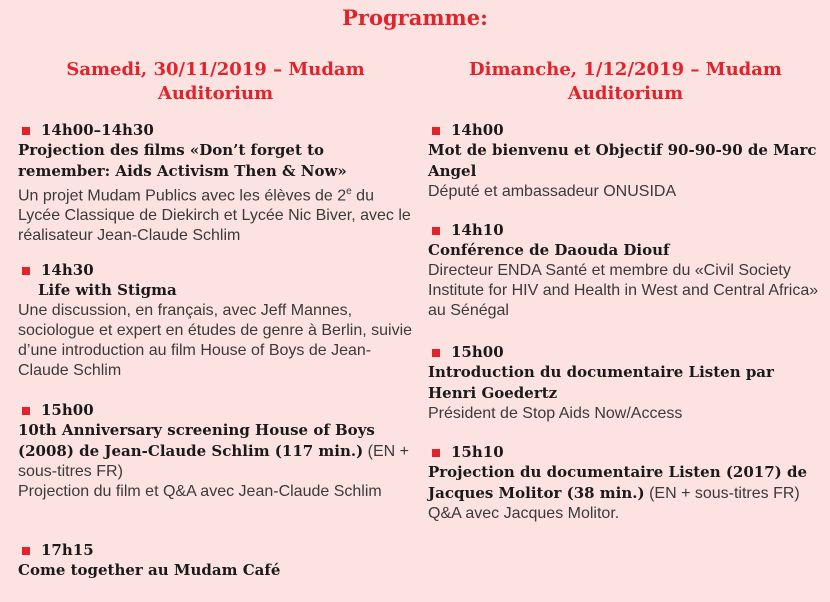  What do you see at coordinates (477, 130) in the screenshot?
I see `time: 14h00` at bounding box center [477, 130].